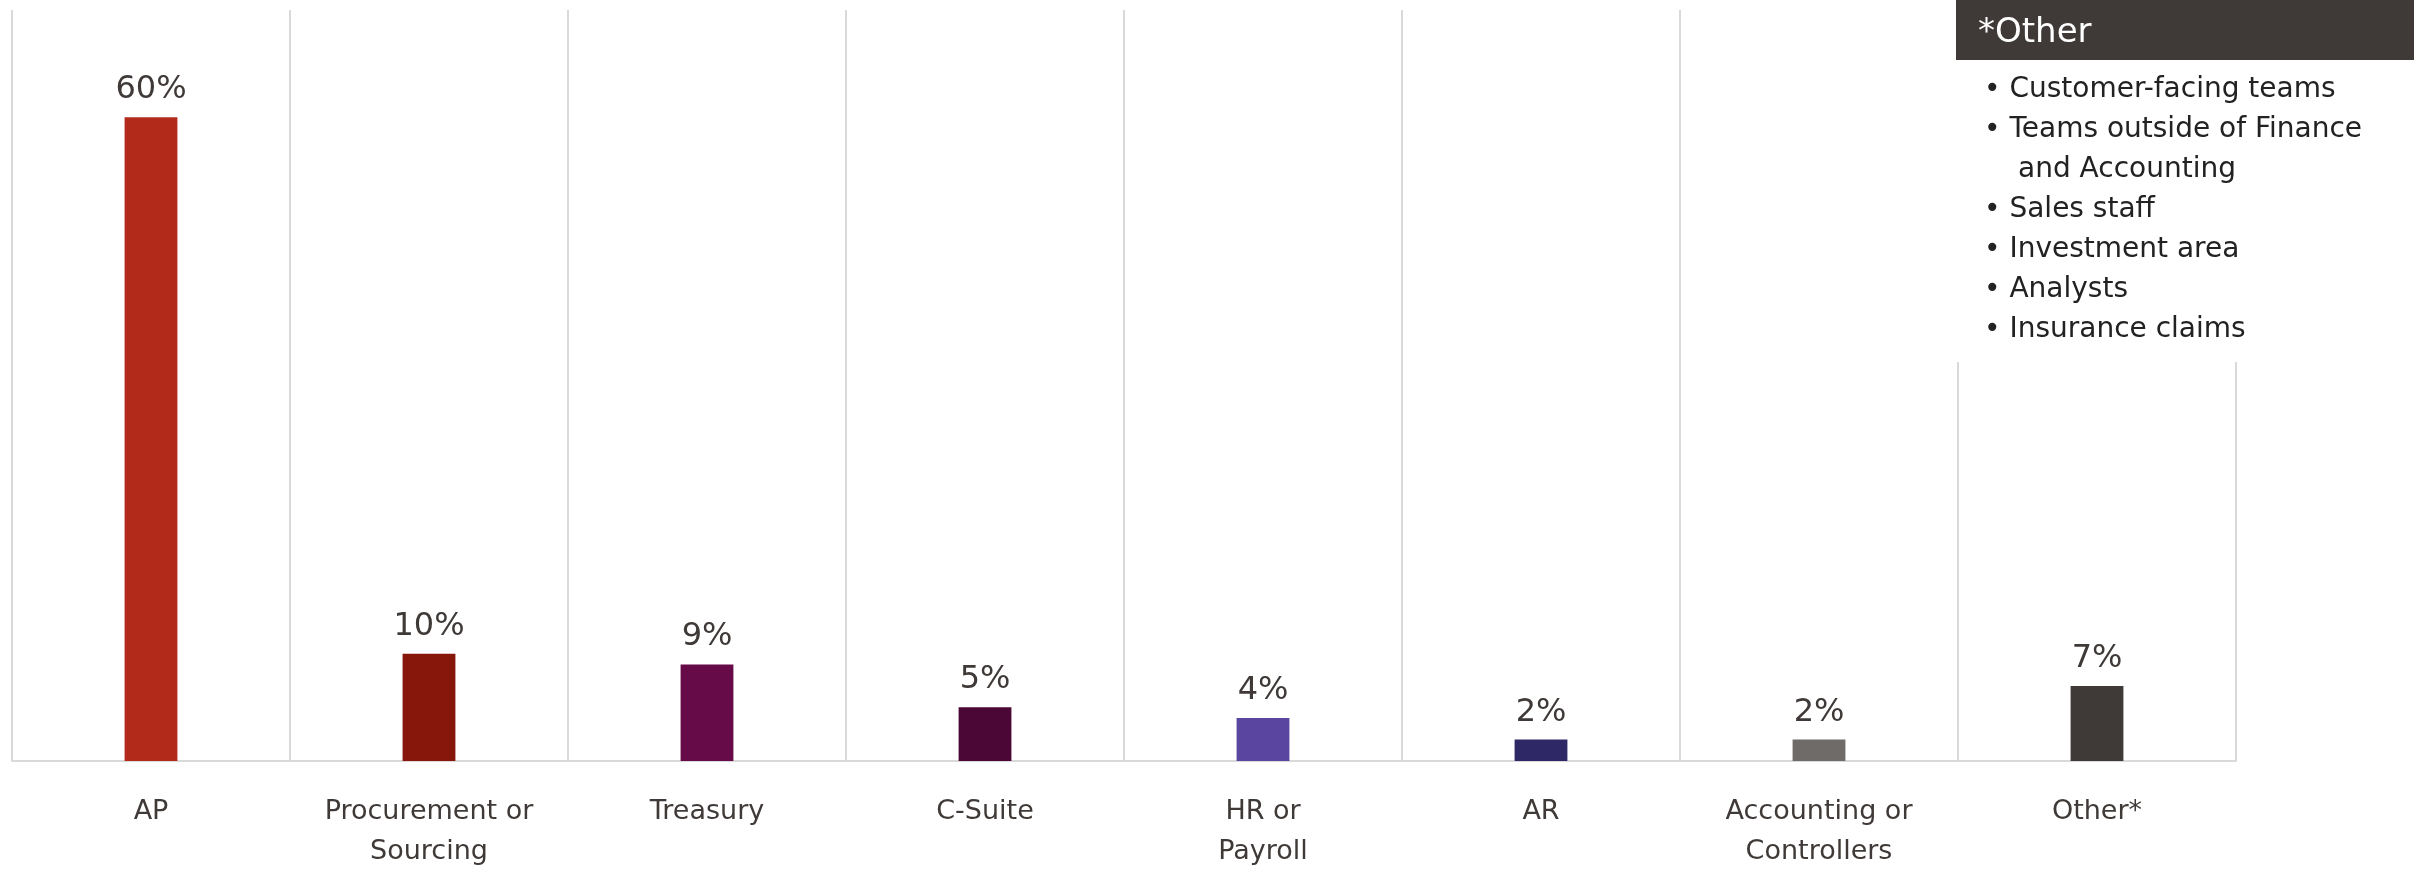 The width and height of the screenshot is (2414, 869). Describe the element at coordinates (151, 87) in the screenshot. I see `data-label: 60%` at that location.